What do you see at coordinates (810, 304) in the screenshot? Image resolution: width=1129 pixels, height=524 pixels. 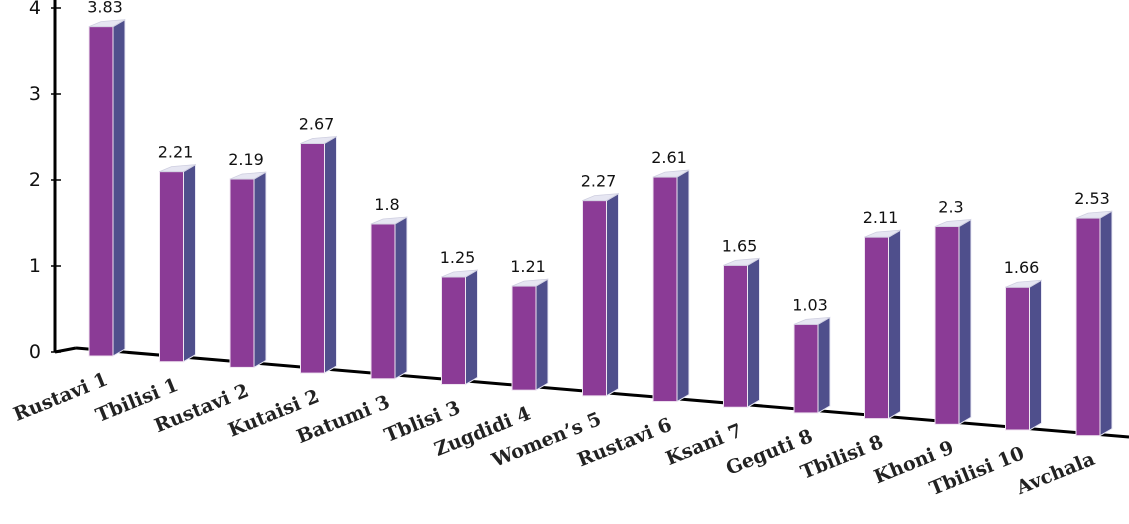 I see `data-label: 1.03` at bounding box center [810, 304].